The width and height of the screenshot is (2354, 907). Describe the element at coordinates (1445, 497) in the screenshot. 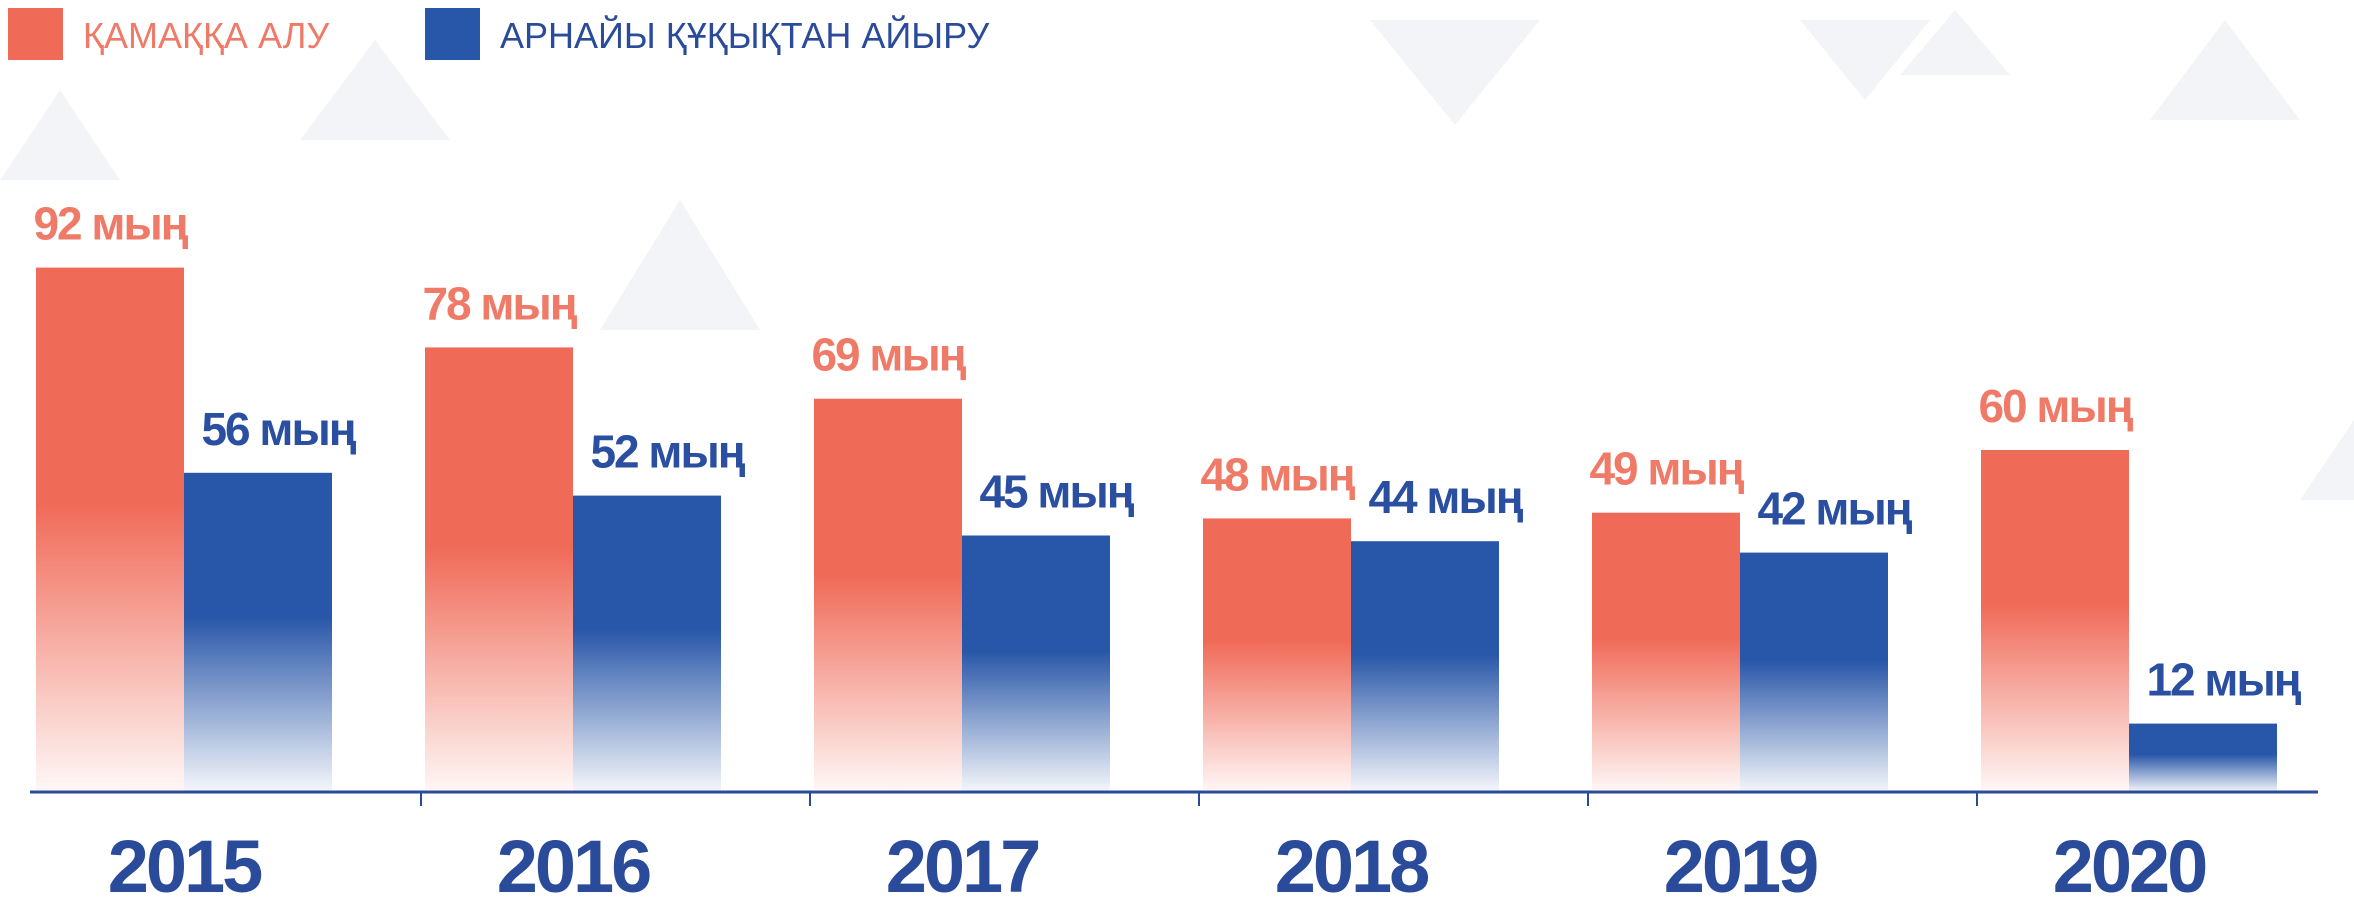

I see `value-label: 44 мың` at that location.